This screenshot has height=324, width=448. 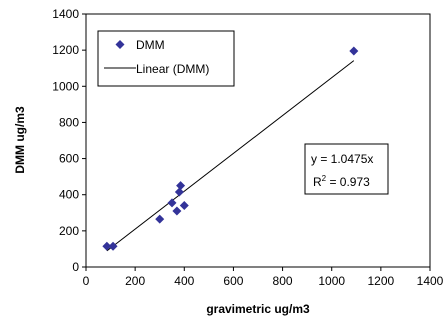 I want to click on y-tick-label: 1200, so click(x=65, y=50).